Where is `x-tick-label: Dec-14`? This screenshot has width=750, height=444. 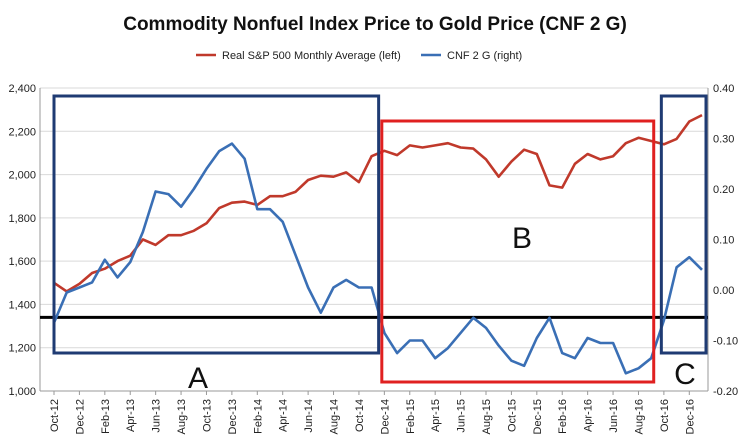 x-tick-label: Dec-14 is located at coordinates (385, 416).